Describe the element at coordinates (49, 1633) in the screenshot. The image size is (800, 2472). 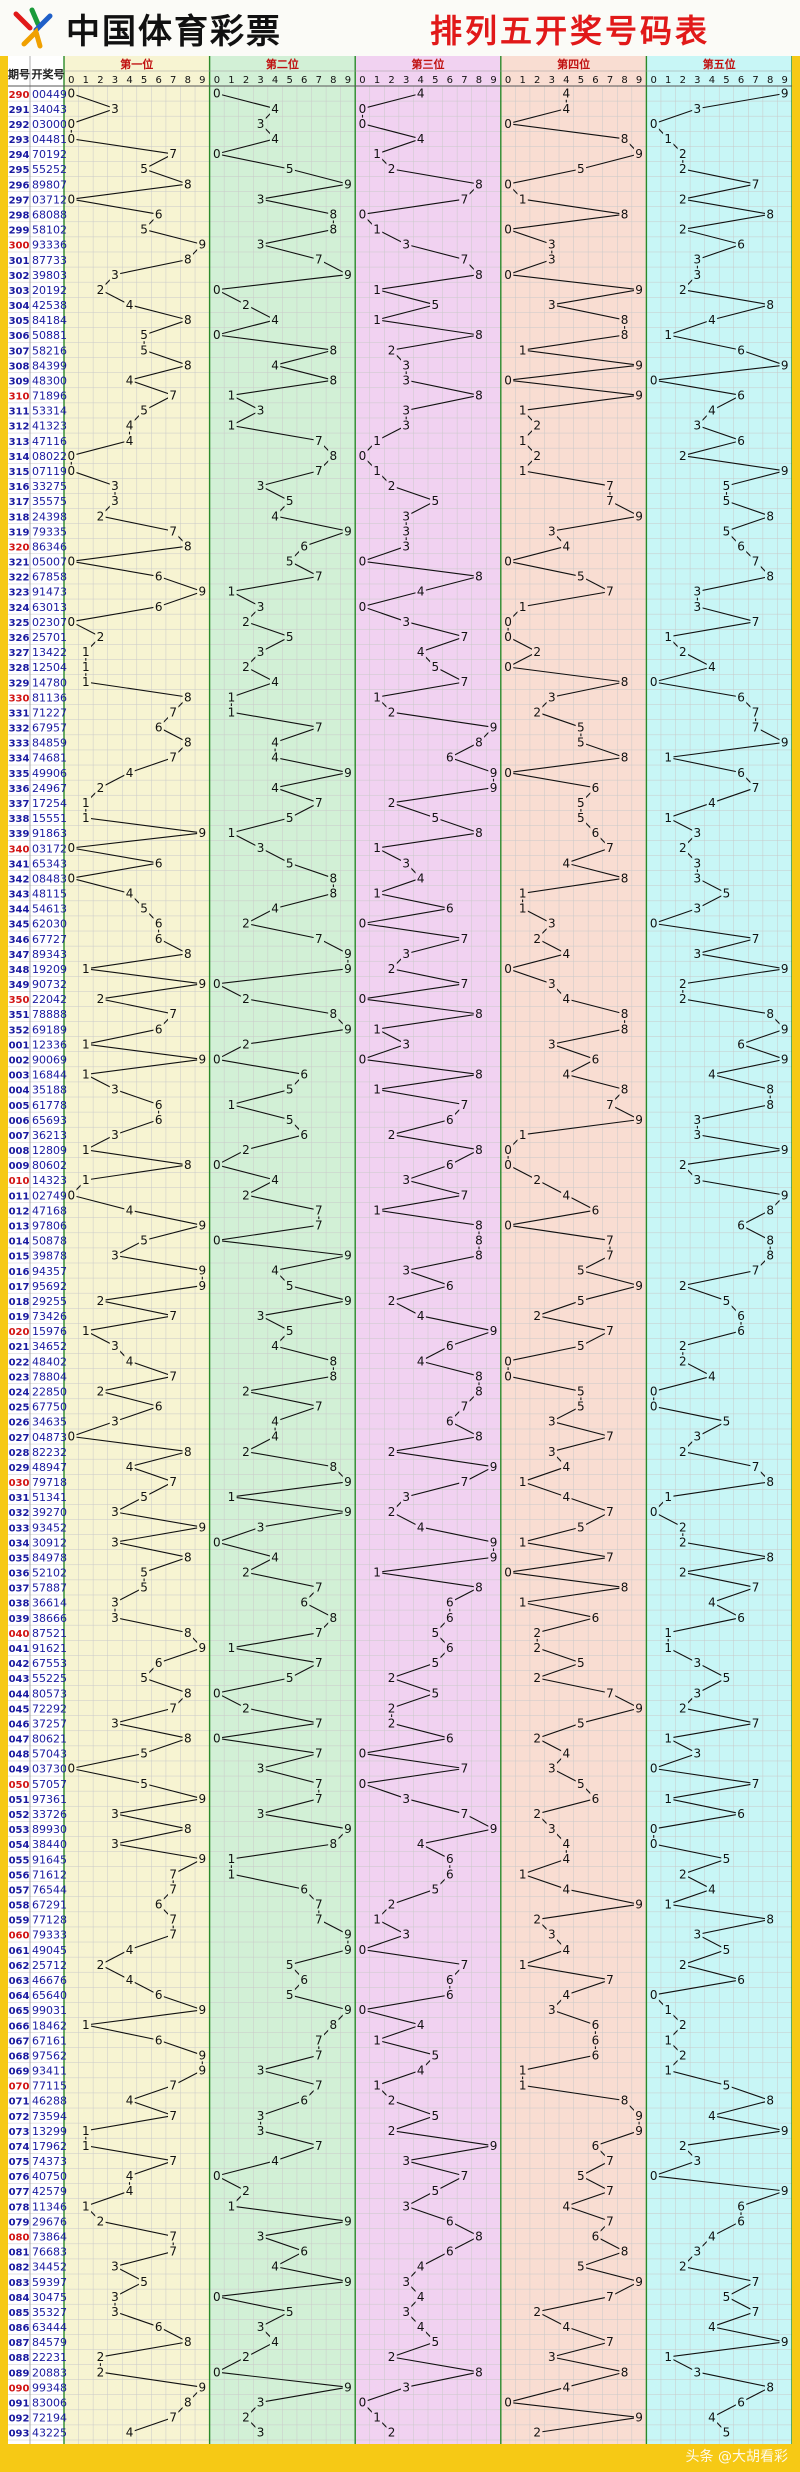
I see `winning-number: 87521` at that location.